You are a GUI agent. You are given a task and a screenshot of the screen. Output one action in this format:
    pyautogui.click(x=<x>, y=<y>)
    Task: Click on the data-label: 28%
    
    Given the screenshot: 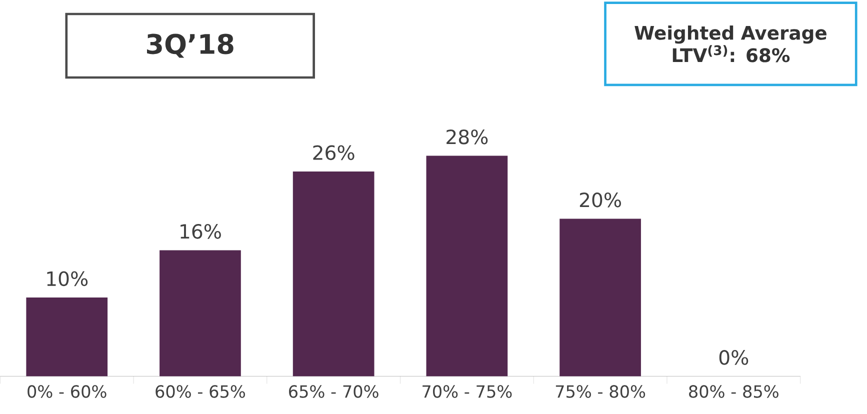 What is the action you would take?
    pyautogui.click(x=467, y=137)
    